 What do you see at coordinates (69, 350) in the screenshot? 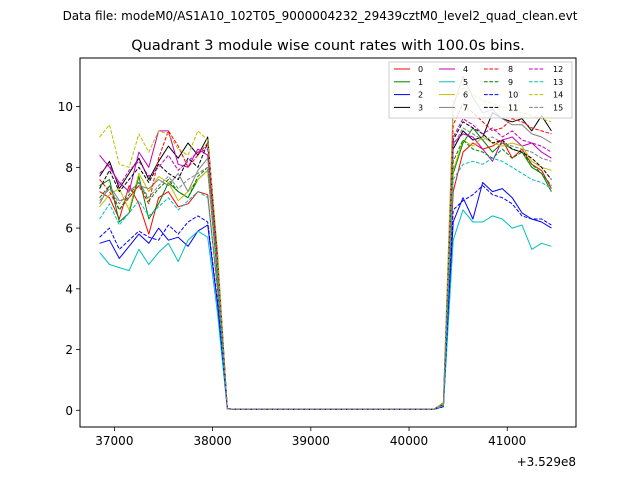
I see `y-tick-label: 2` at bounding box center [69, 350].